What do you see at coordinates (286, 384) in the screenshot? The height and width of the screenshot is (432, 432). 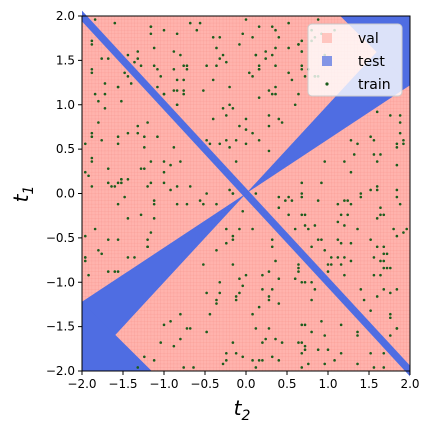 I see `x-tick-label: 0.5` at bounding box center [286, 384].